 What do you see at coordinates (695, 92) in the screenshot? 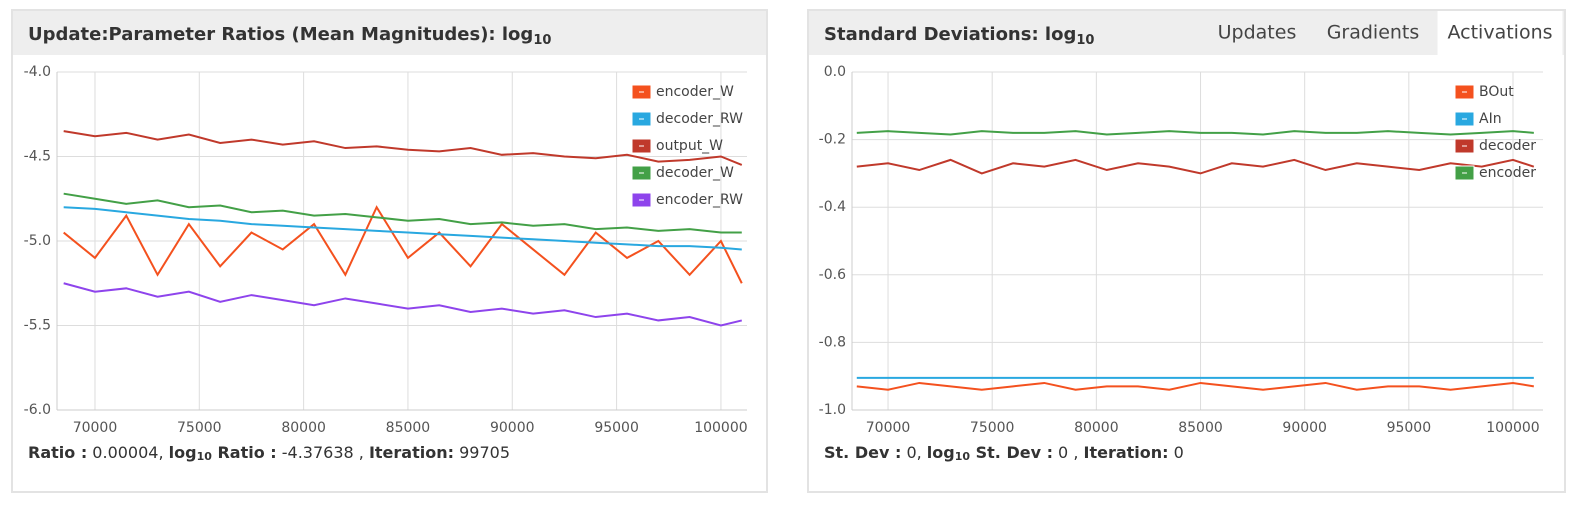
I see `legend-label: encoder_W` at bounding box center [695, 92].